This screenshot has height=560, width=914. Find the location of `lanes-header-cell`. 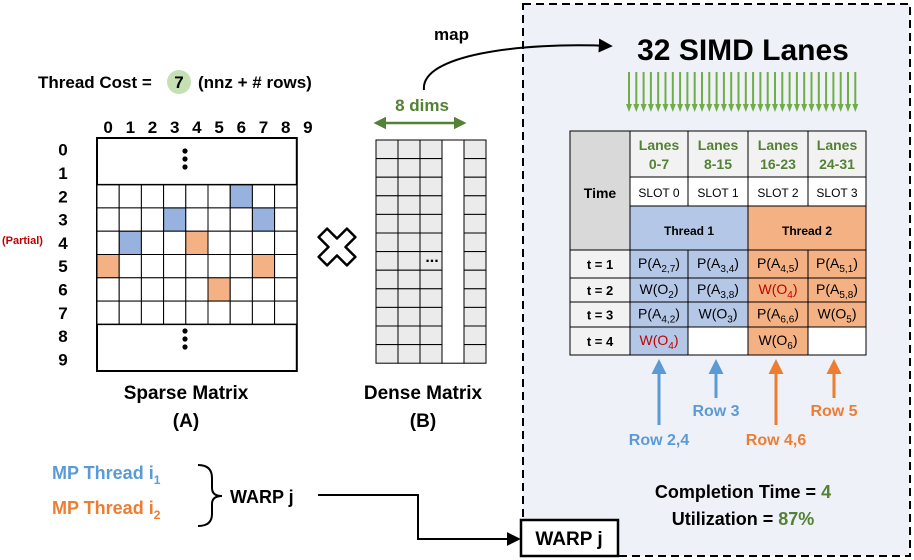

lanes-header-cell is located at coordinates (778, 154).